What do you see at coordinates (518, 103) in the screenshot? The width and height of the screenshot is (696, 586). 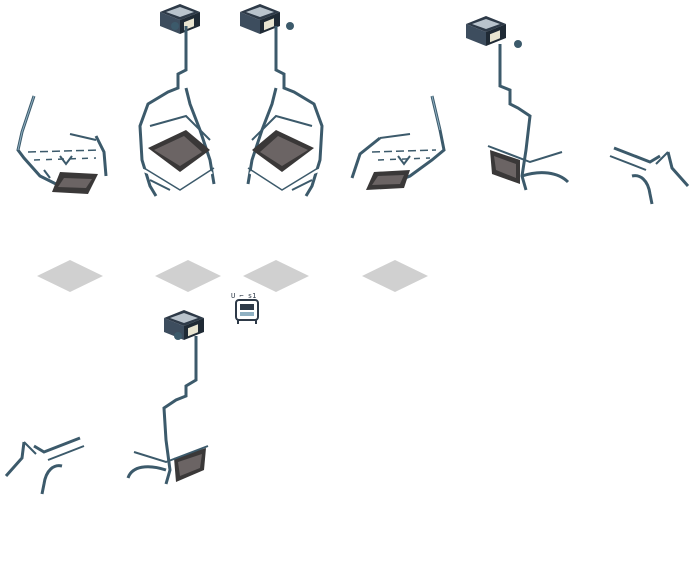 I see `chair-hanging-side-right-sprite` at bounding box center [518, 103].